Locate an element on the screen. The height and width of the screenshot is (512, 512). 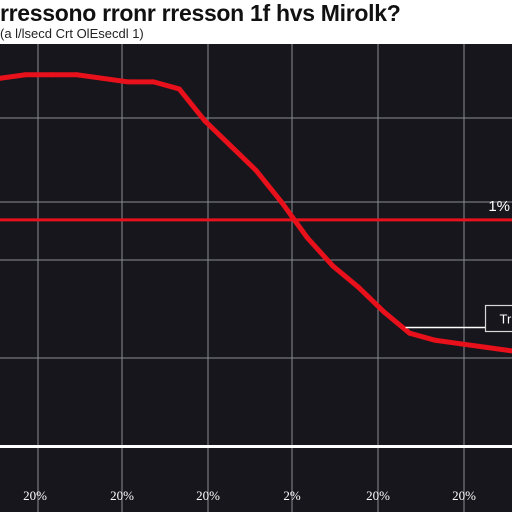
x-tick-label: 2% is located at coordinates (292, 495).